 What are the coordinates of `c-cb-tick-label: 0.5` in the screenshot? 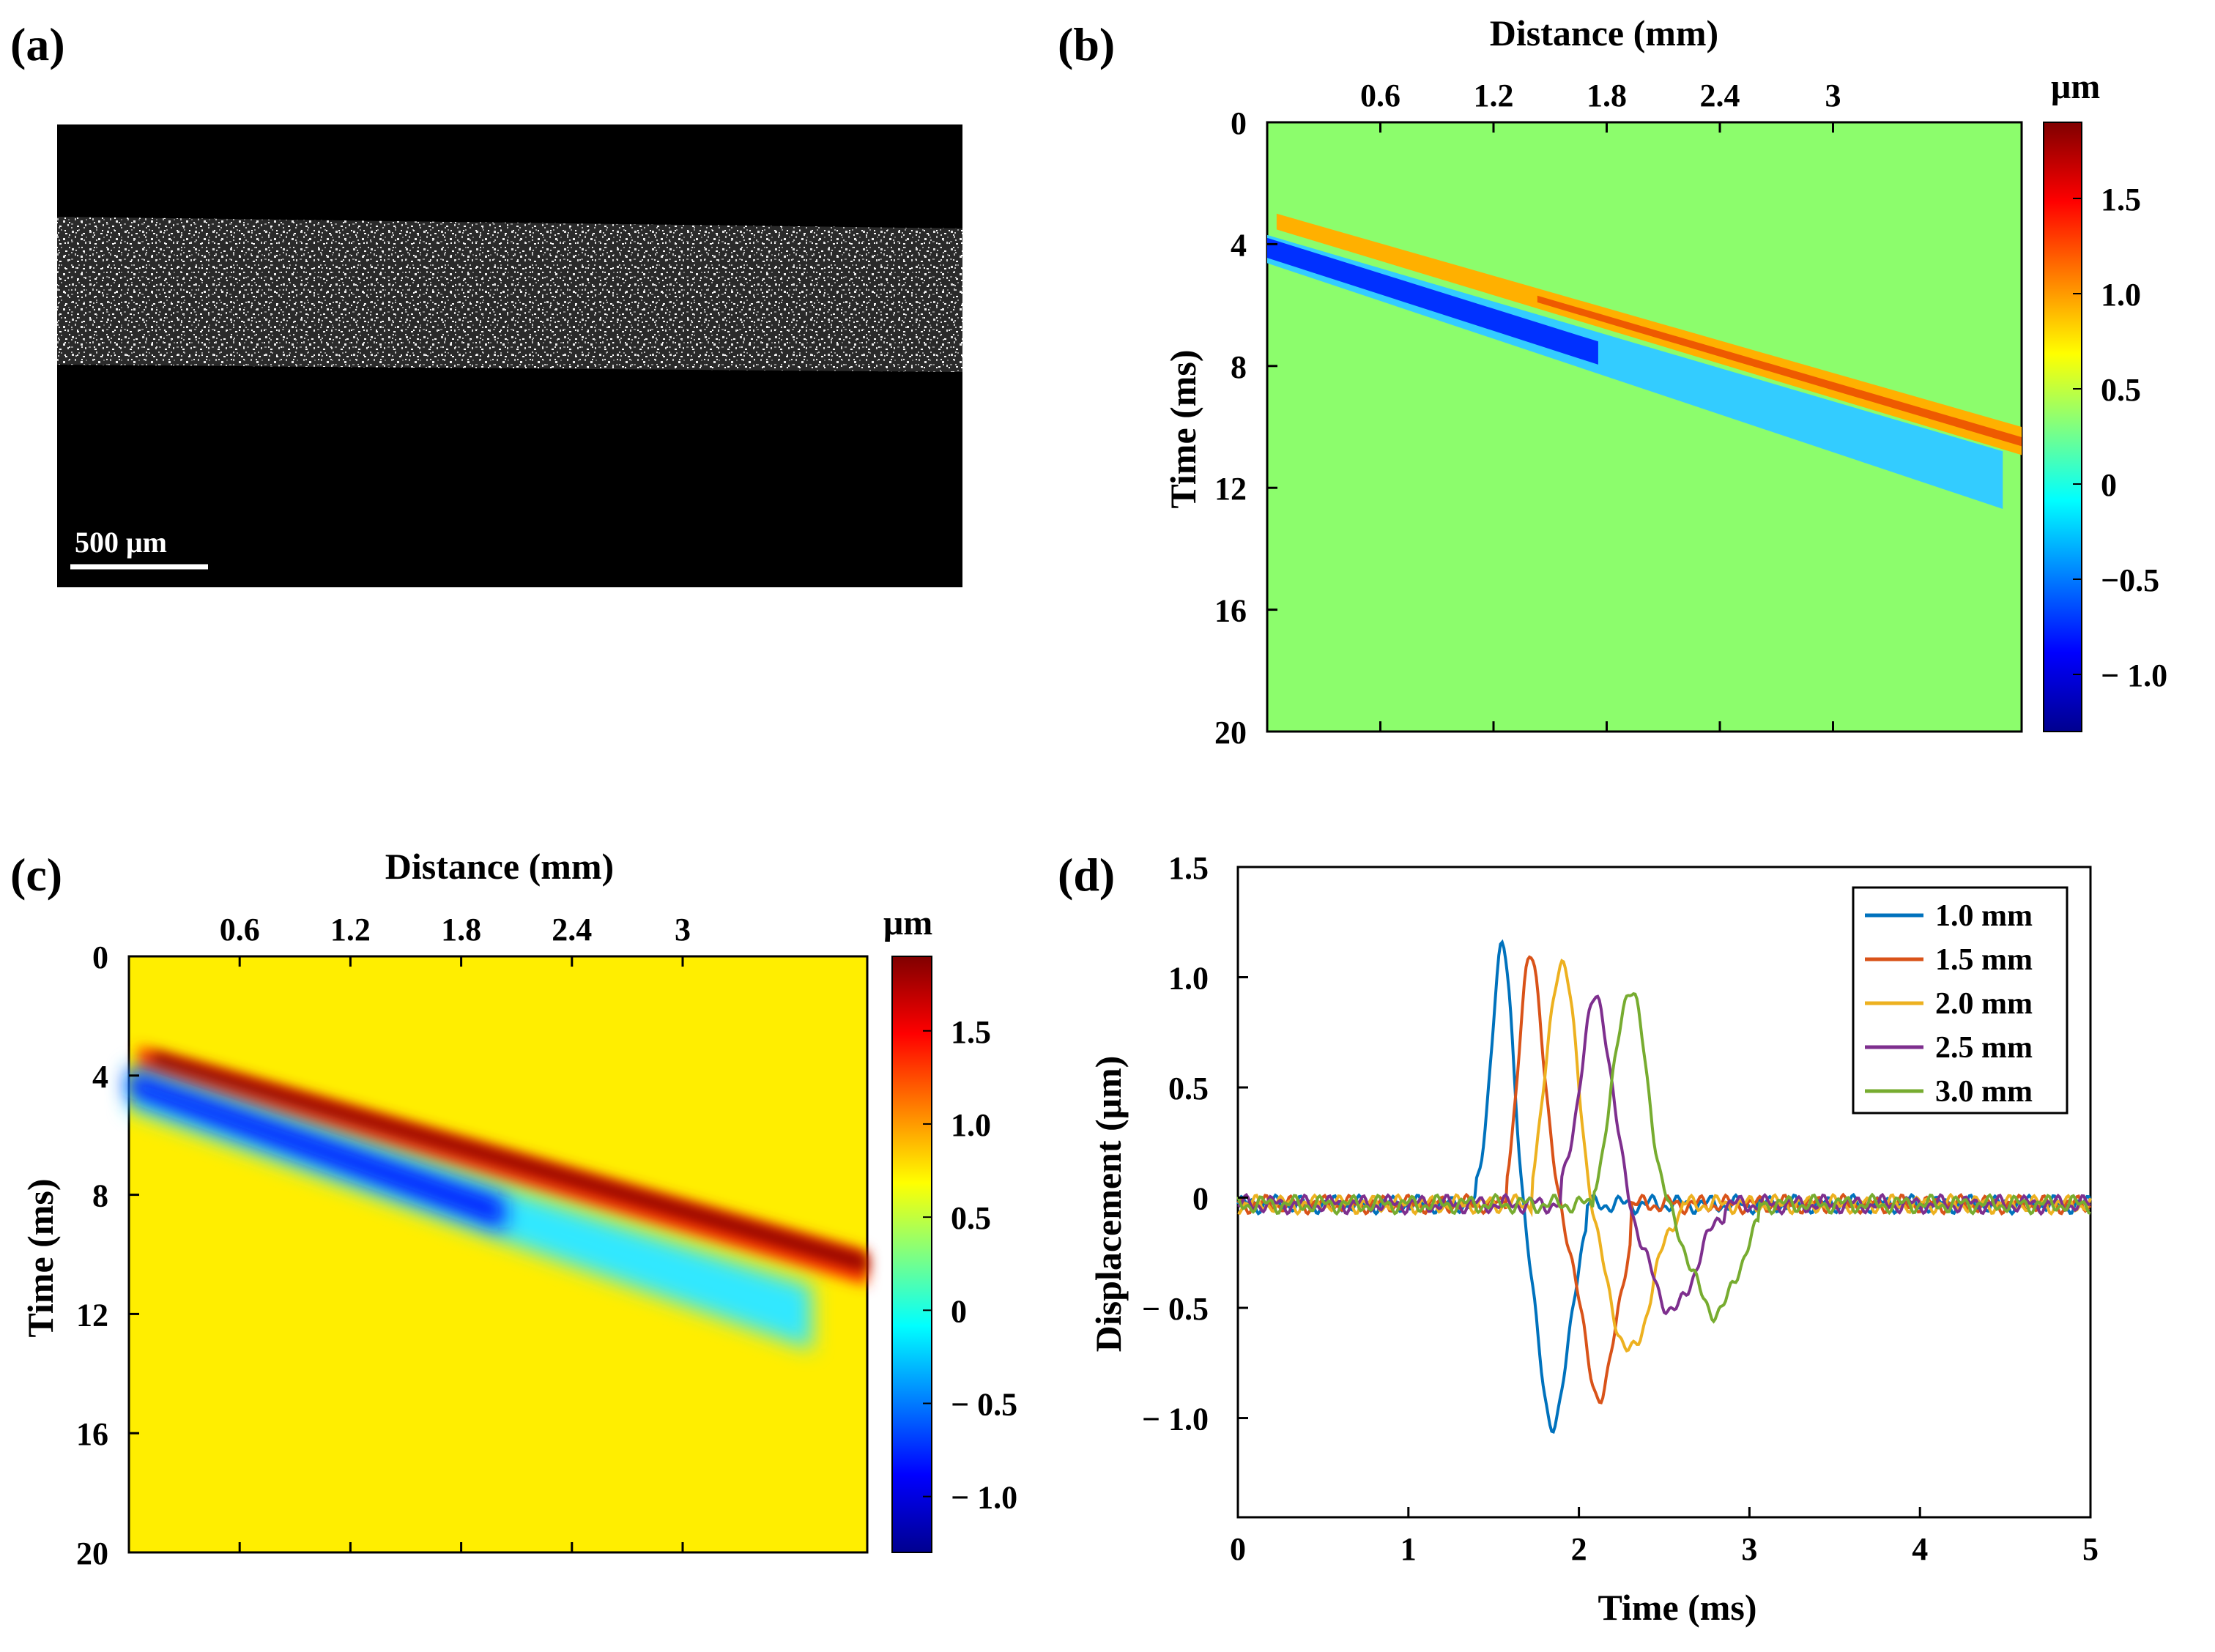 It's located at (971, 1218).